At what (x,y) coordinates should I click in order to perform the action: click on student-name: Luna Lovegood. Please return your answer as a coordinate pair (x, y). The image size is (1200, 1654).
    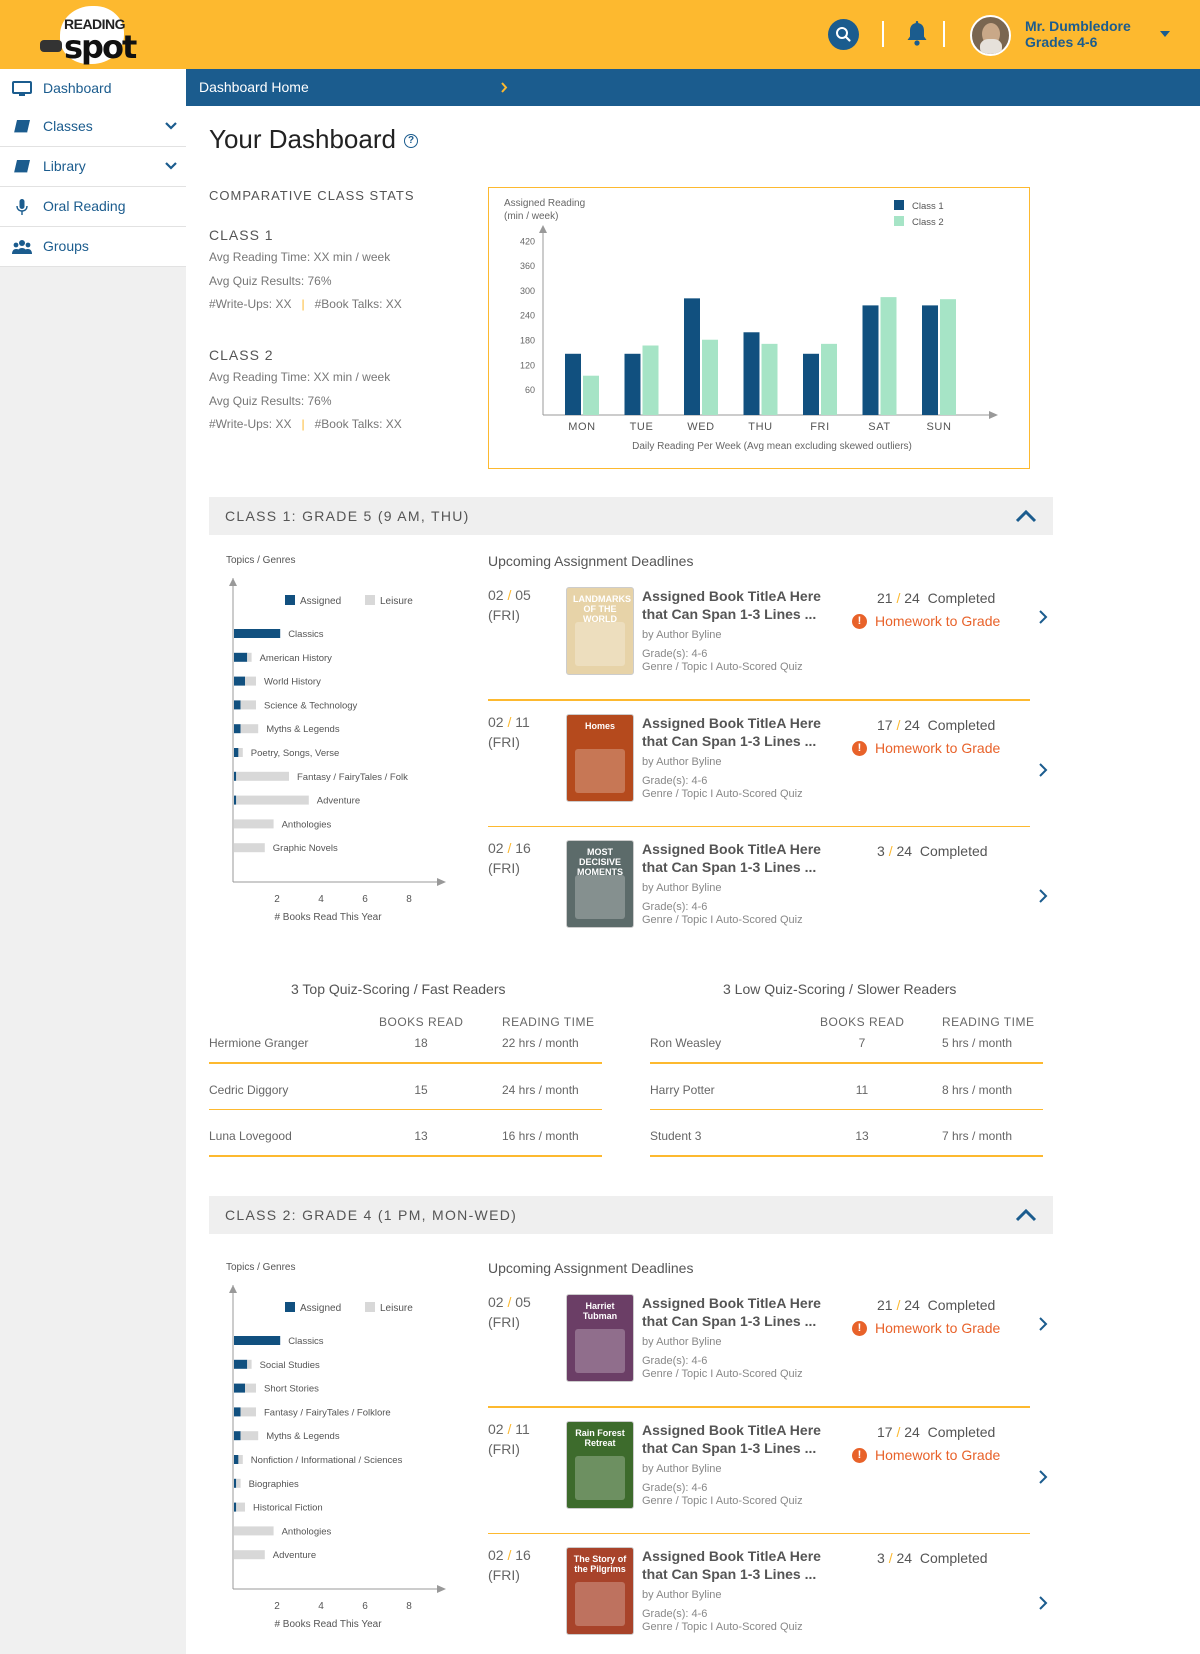
    Looking at the image, I should click on (250, 1136).